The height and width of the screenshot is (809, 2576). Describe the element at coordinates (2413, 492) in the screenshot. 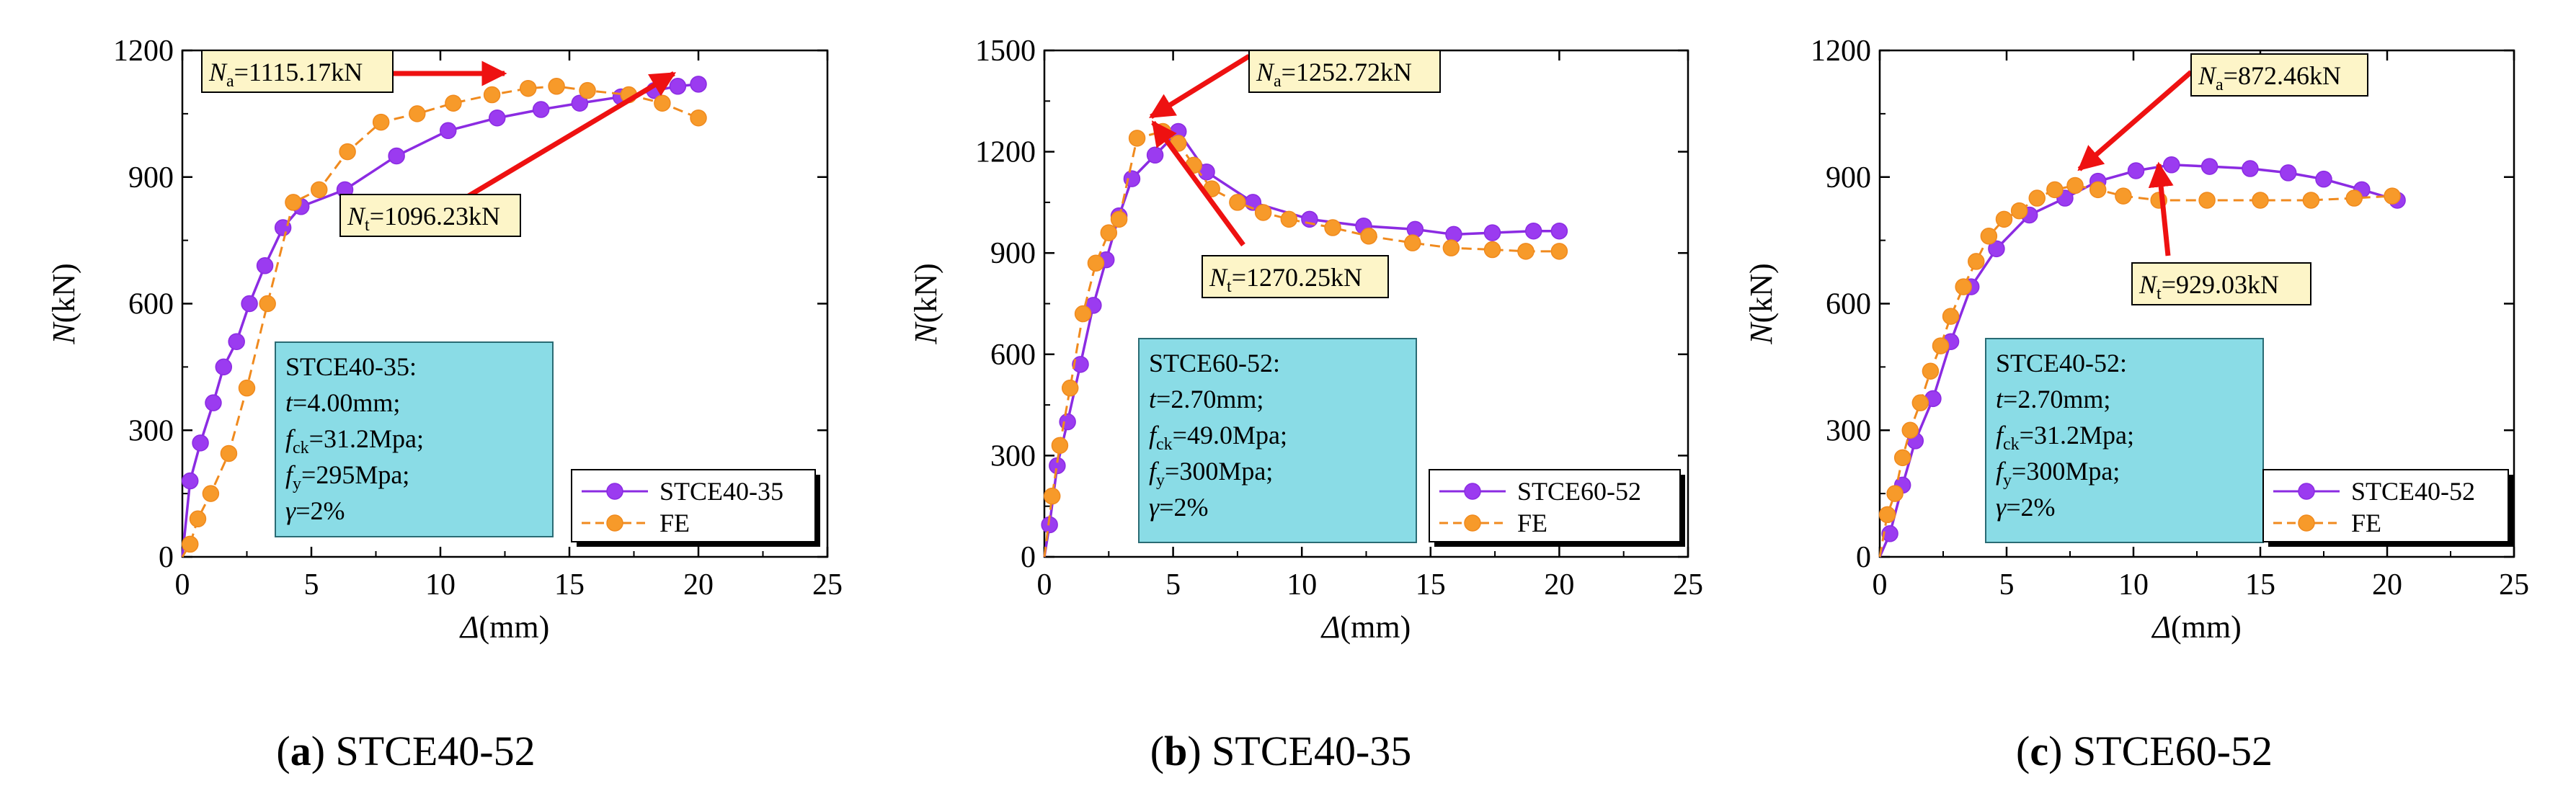

I see `legend-label: STCE40-52` at that location.